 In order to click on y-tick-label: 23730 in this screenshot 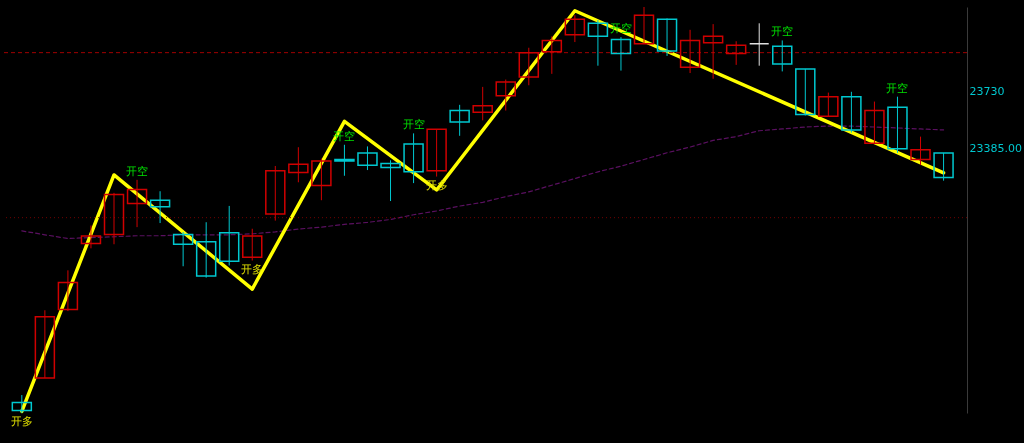, I will do `click(987, 92)`.